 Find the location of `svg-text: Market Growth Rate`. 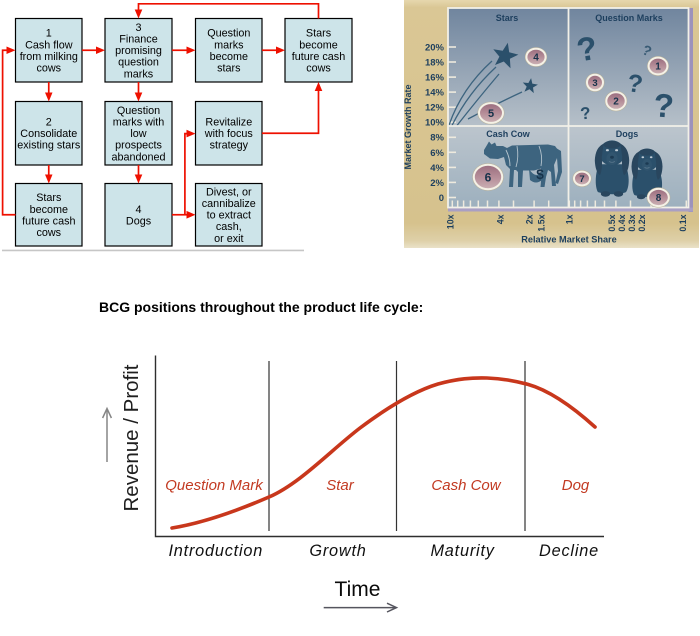

svg-text: Market Growth Rate is located at coordinates (408, 126).